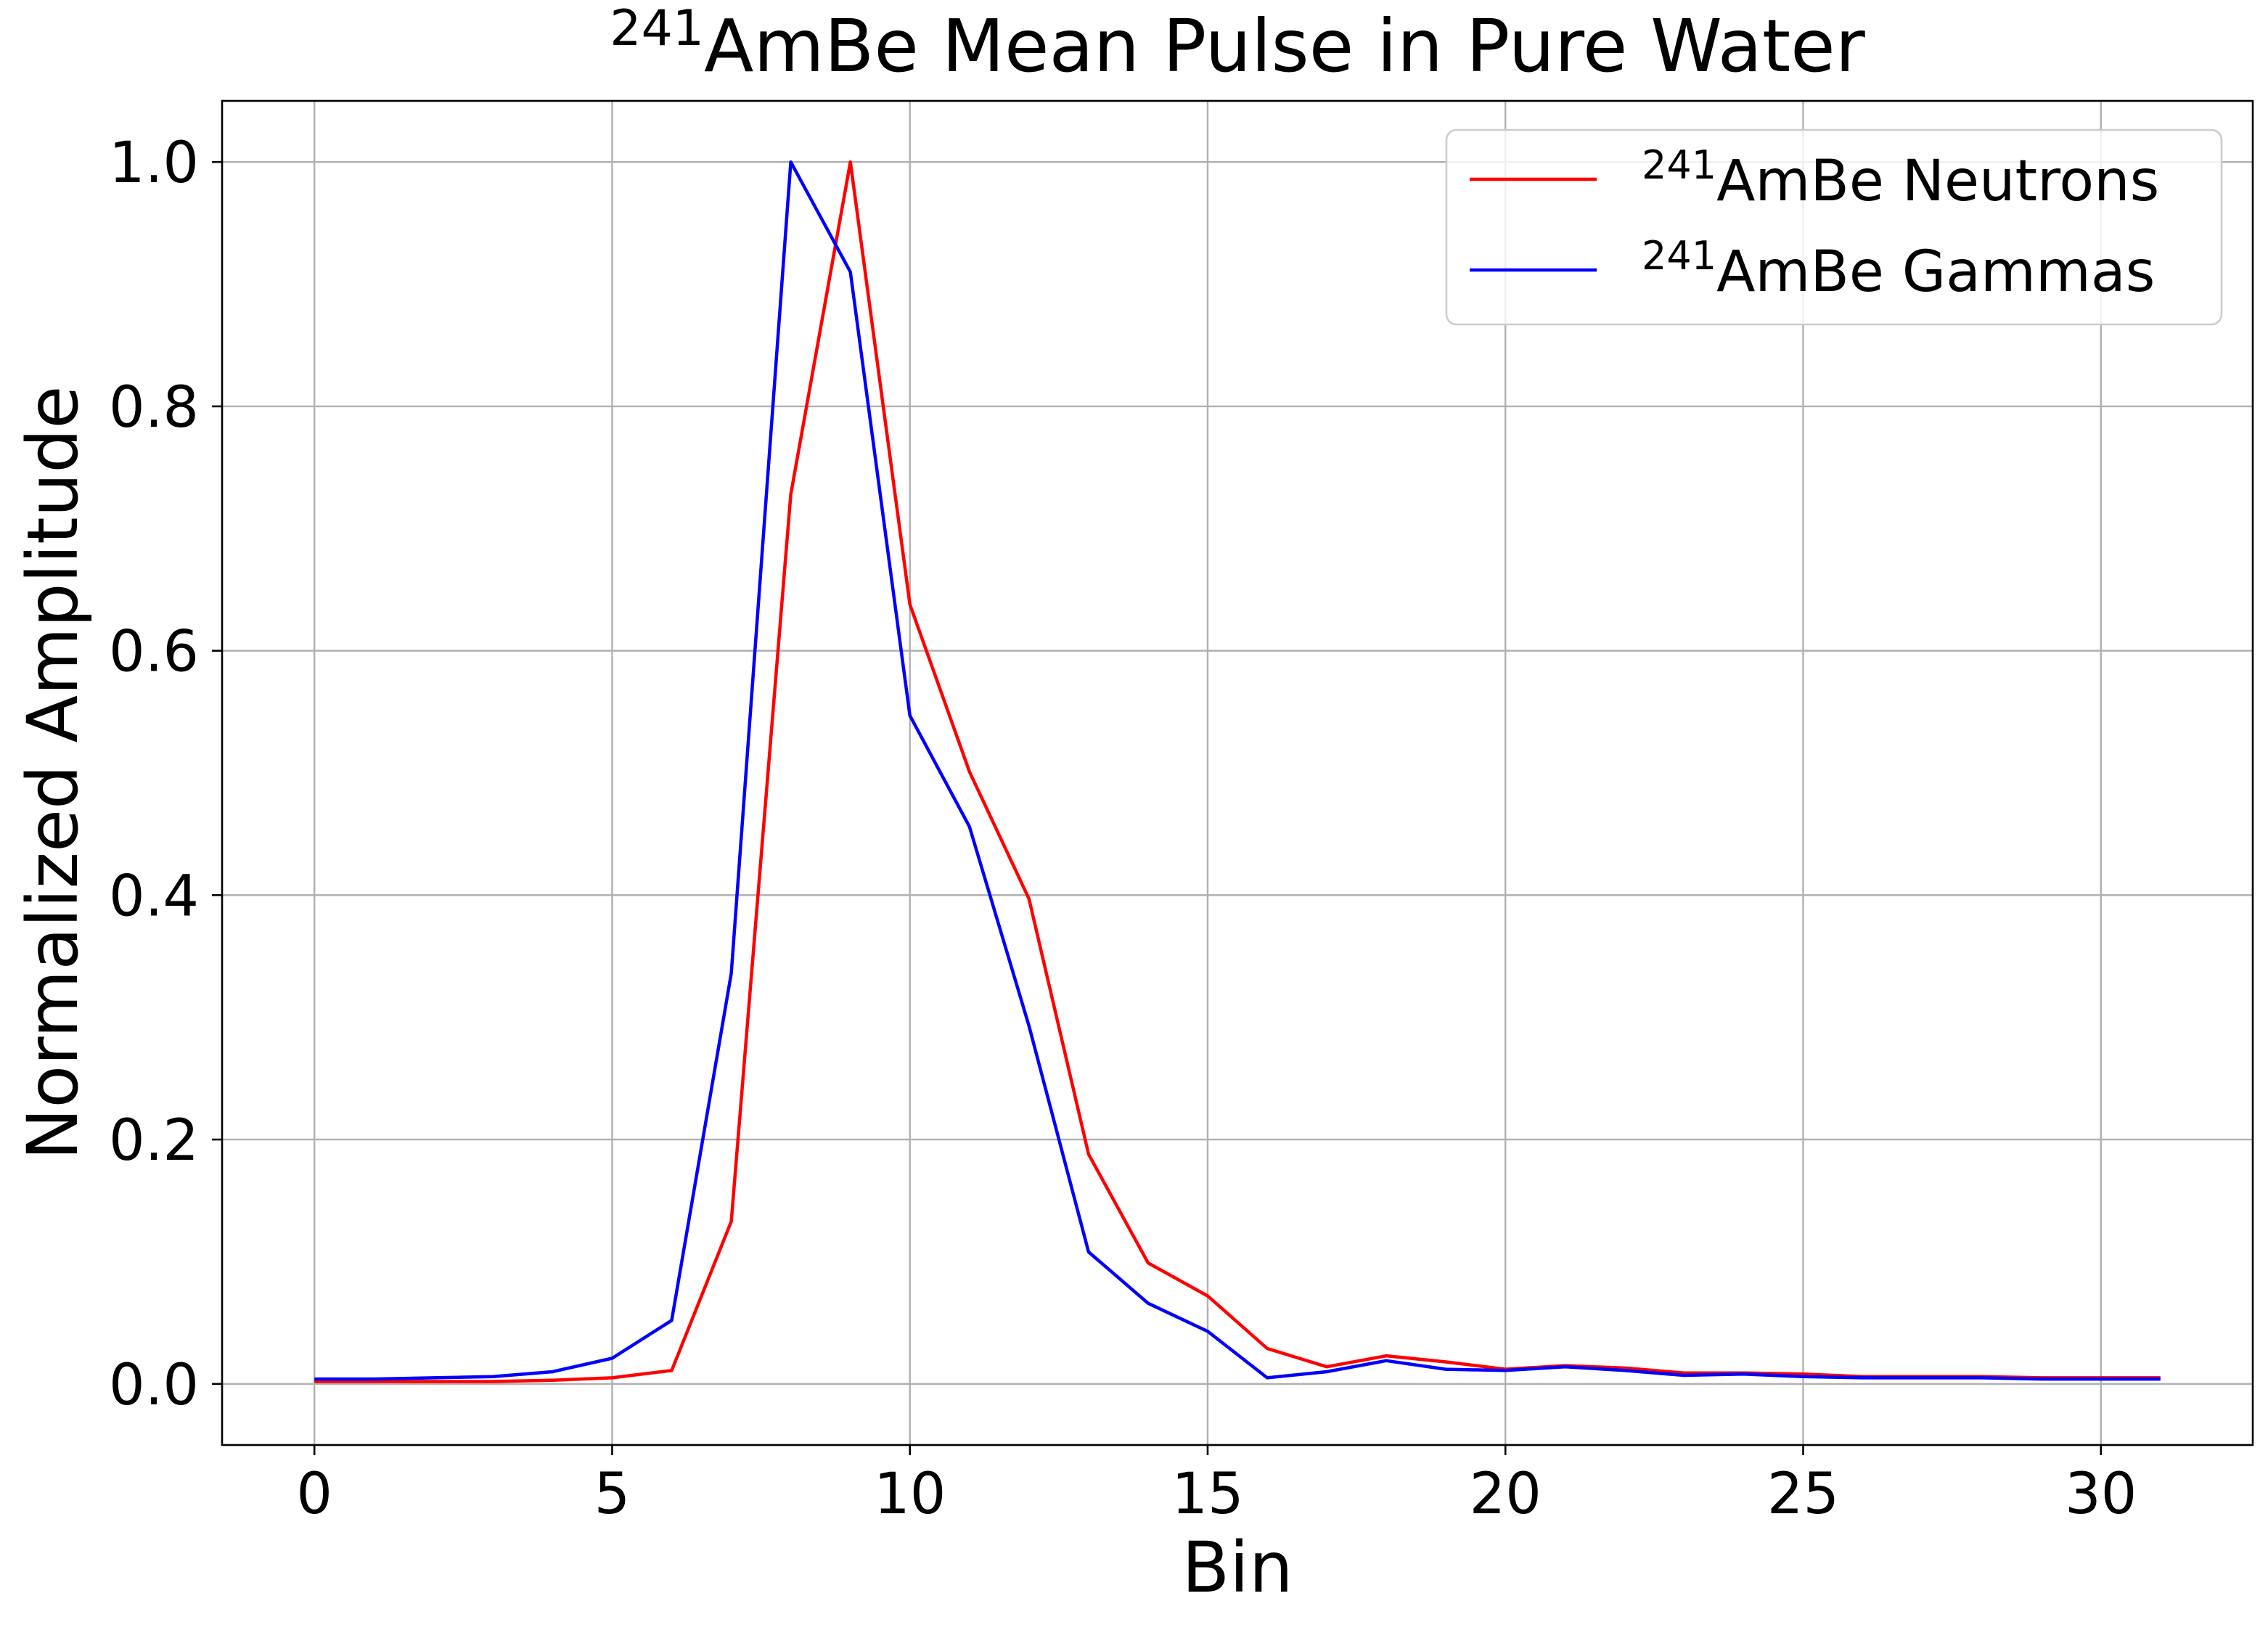  Describe the element at coordinates (2101, 1495) in the screenshot. I see `x-tick-label: 30` at that location.